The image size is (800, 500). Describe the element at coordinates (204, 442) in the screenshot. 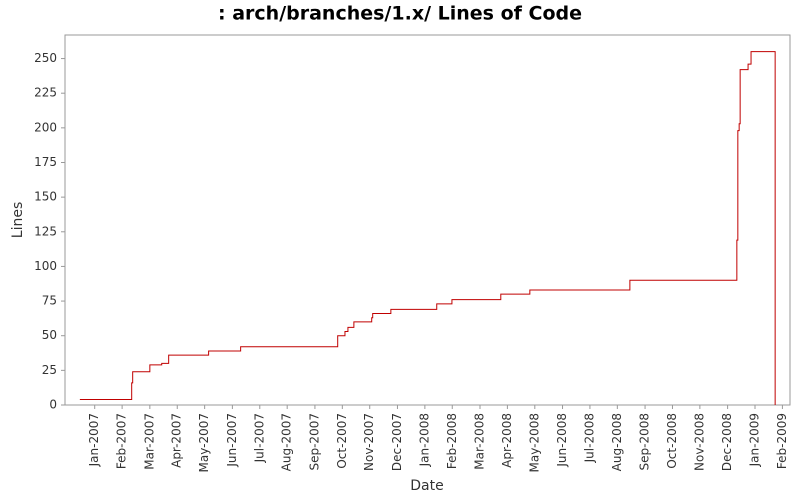

I see `x-tick-label: May-2007` at that location.